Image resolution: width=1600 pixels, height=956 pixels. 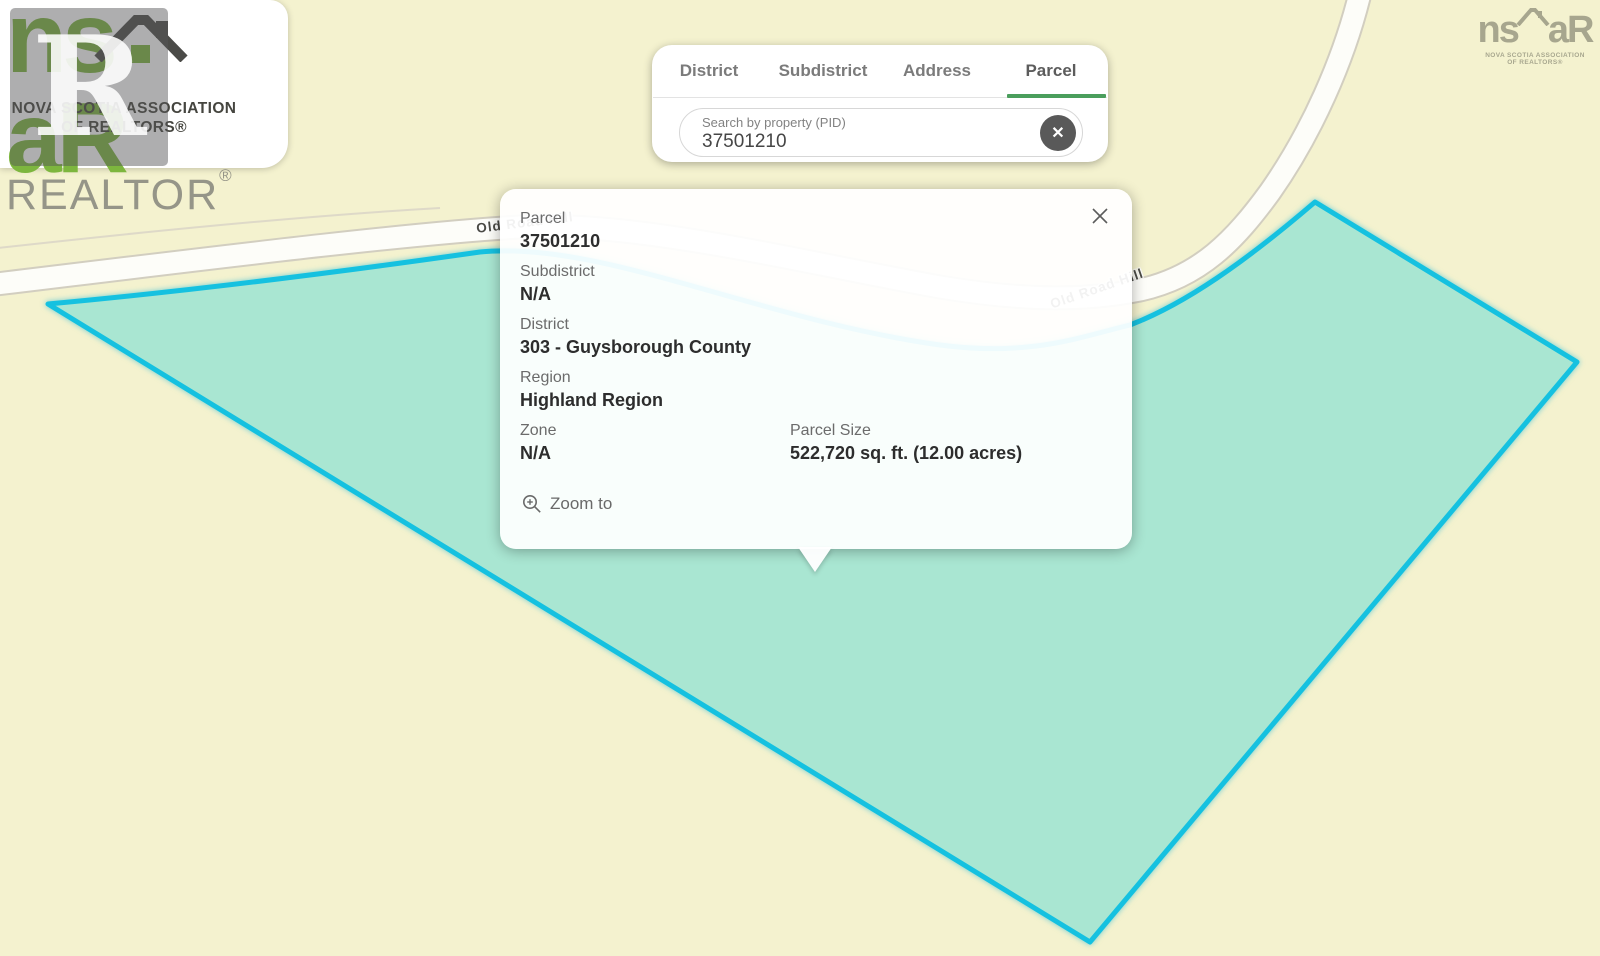 What do you see at coordinates (543, 218) in the screenshot?
I see `field-label: Parcel` at bounding box center [543, 218].